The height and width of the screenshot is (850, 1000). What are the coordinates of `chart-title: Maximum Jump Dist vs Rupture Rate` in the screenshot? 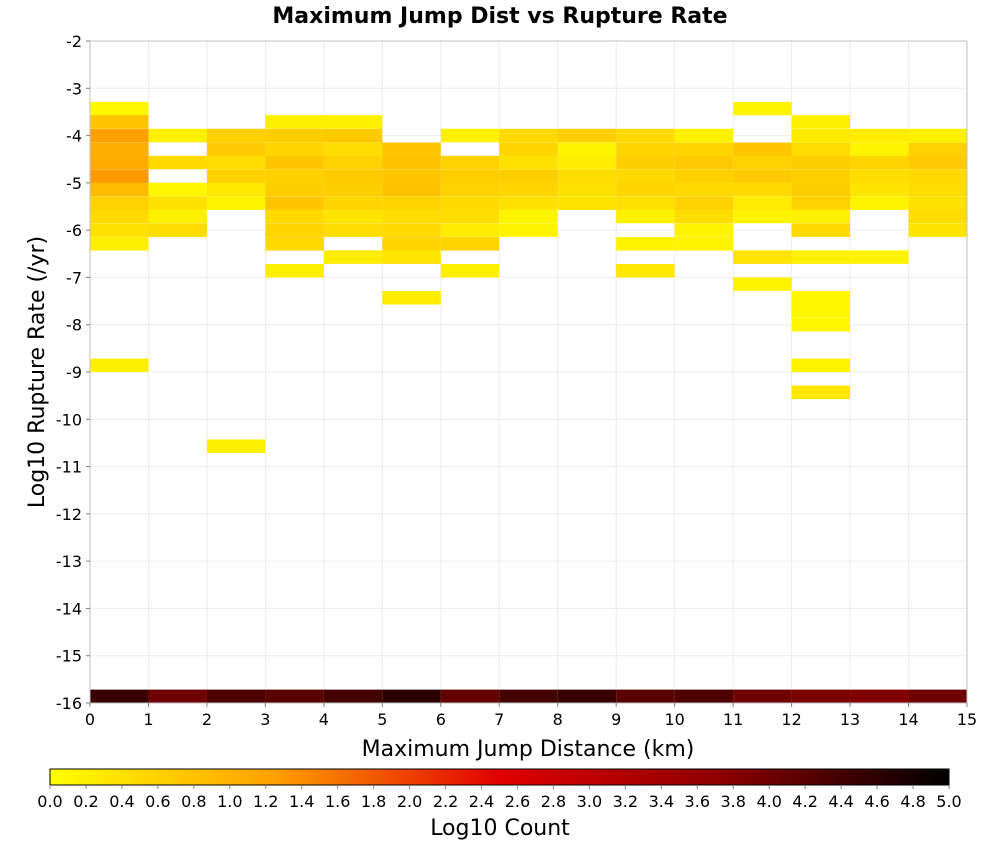 It's located at (499, 16).